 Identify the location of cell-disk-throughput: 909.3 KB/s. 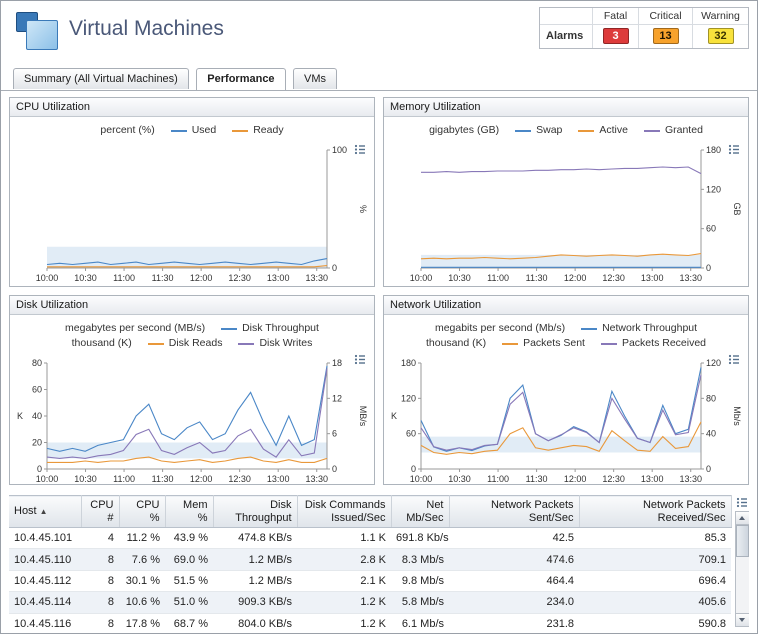
(255, 602).